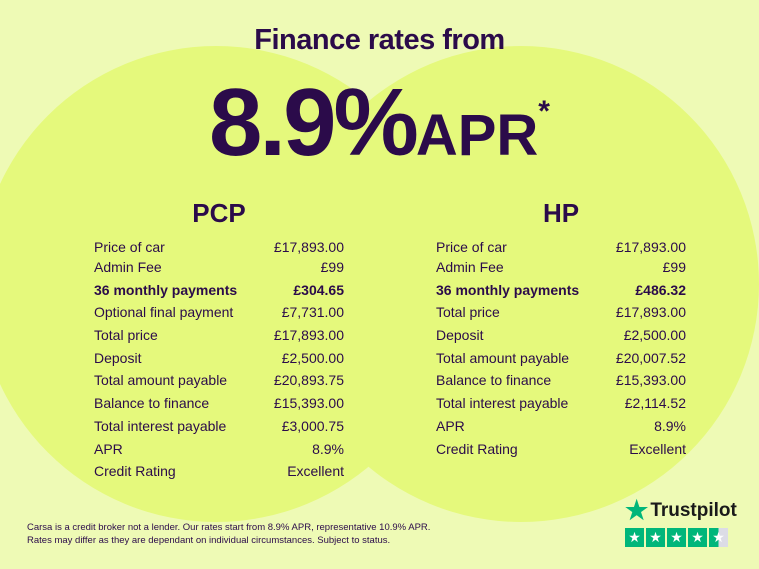 The width and height of the screenshot is (759, 569). I want to click on table-row: 36 monthly payments £486.32, so click(561, 290).